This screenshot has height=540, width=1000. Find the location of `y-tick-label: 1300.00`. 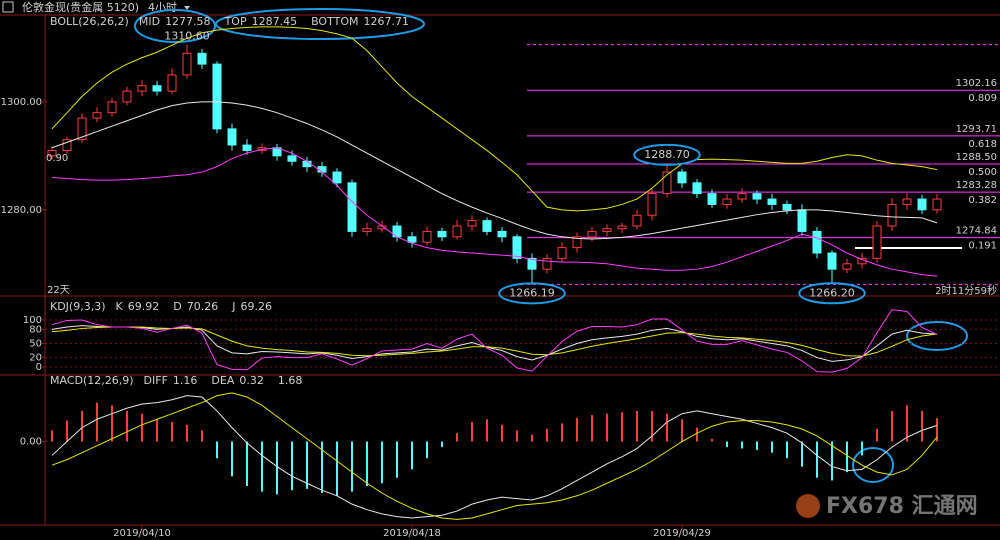

y-tick-label: 1300.00 is located at coordinates (21, 102).